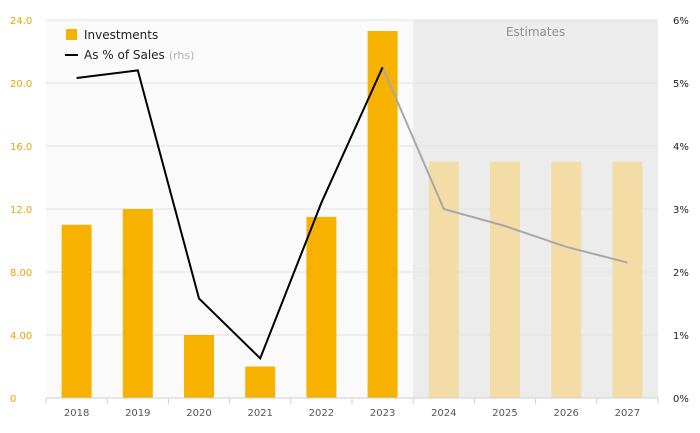  What do you see at coordinates (21, 336) in the screenshot?
I see `left-tick-label: 4.00` at bounding box center [21, 336].